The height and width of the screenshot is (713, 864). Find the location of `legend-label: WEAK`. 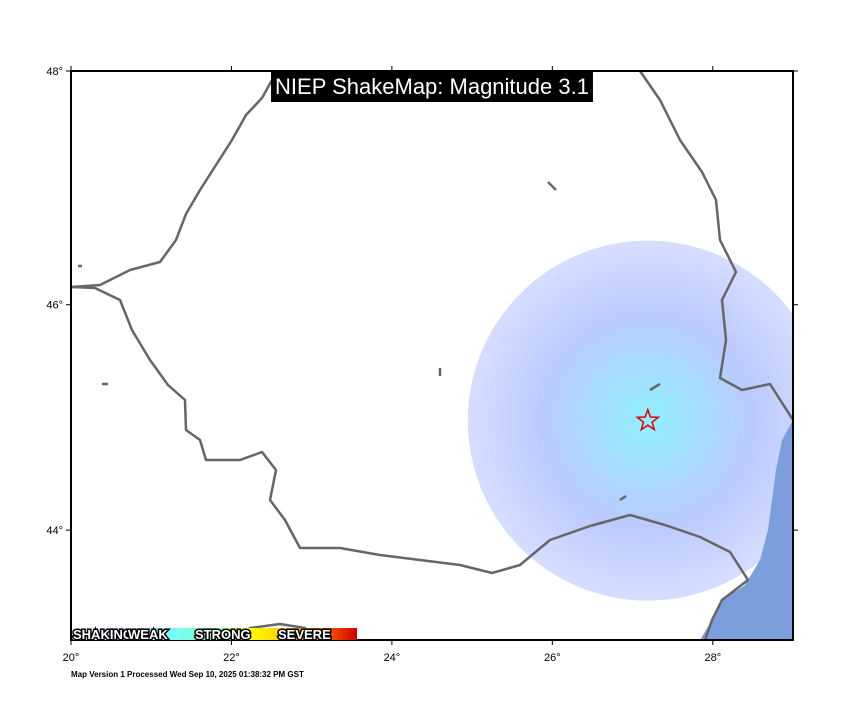

legend-label: WEAK is located at coordinates (148, 634).